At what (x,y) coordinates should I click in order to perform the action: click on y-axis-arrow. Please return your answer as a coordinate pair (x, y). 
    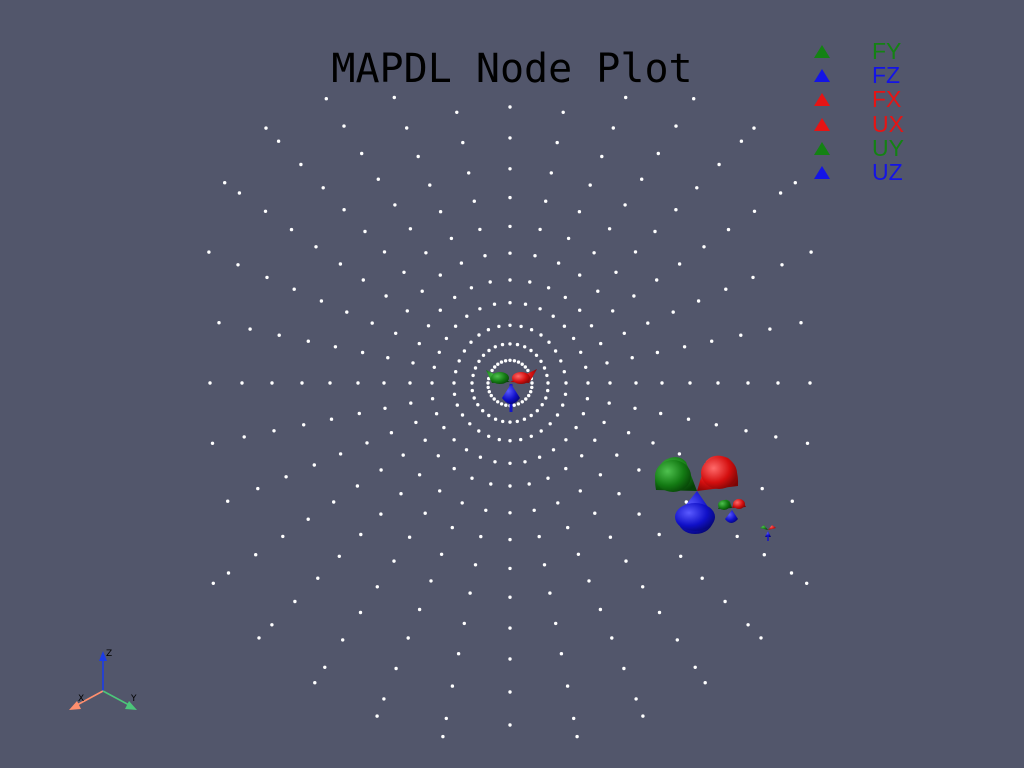
    Looking at the image, I should click on (131, 705).